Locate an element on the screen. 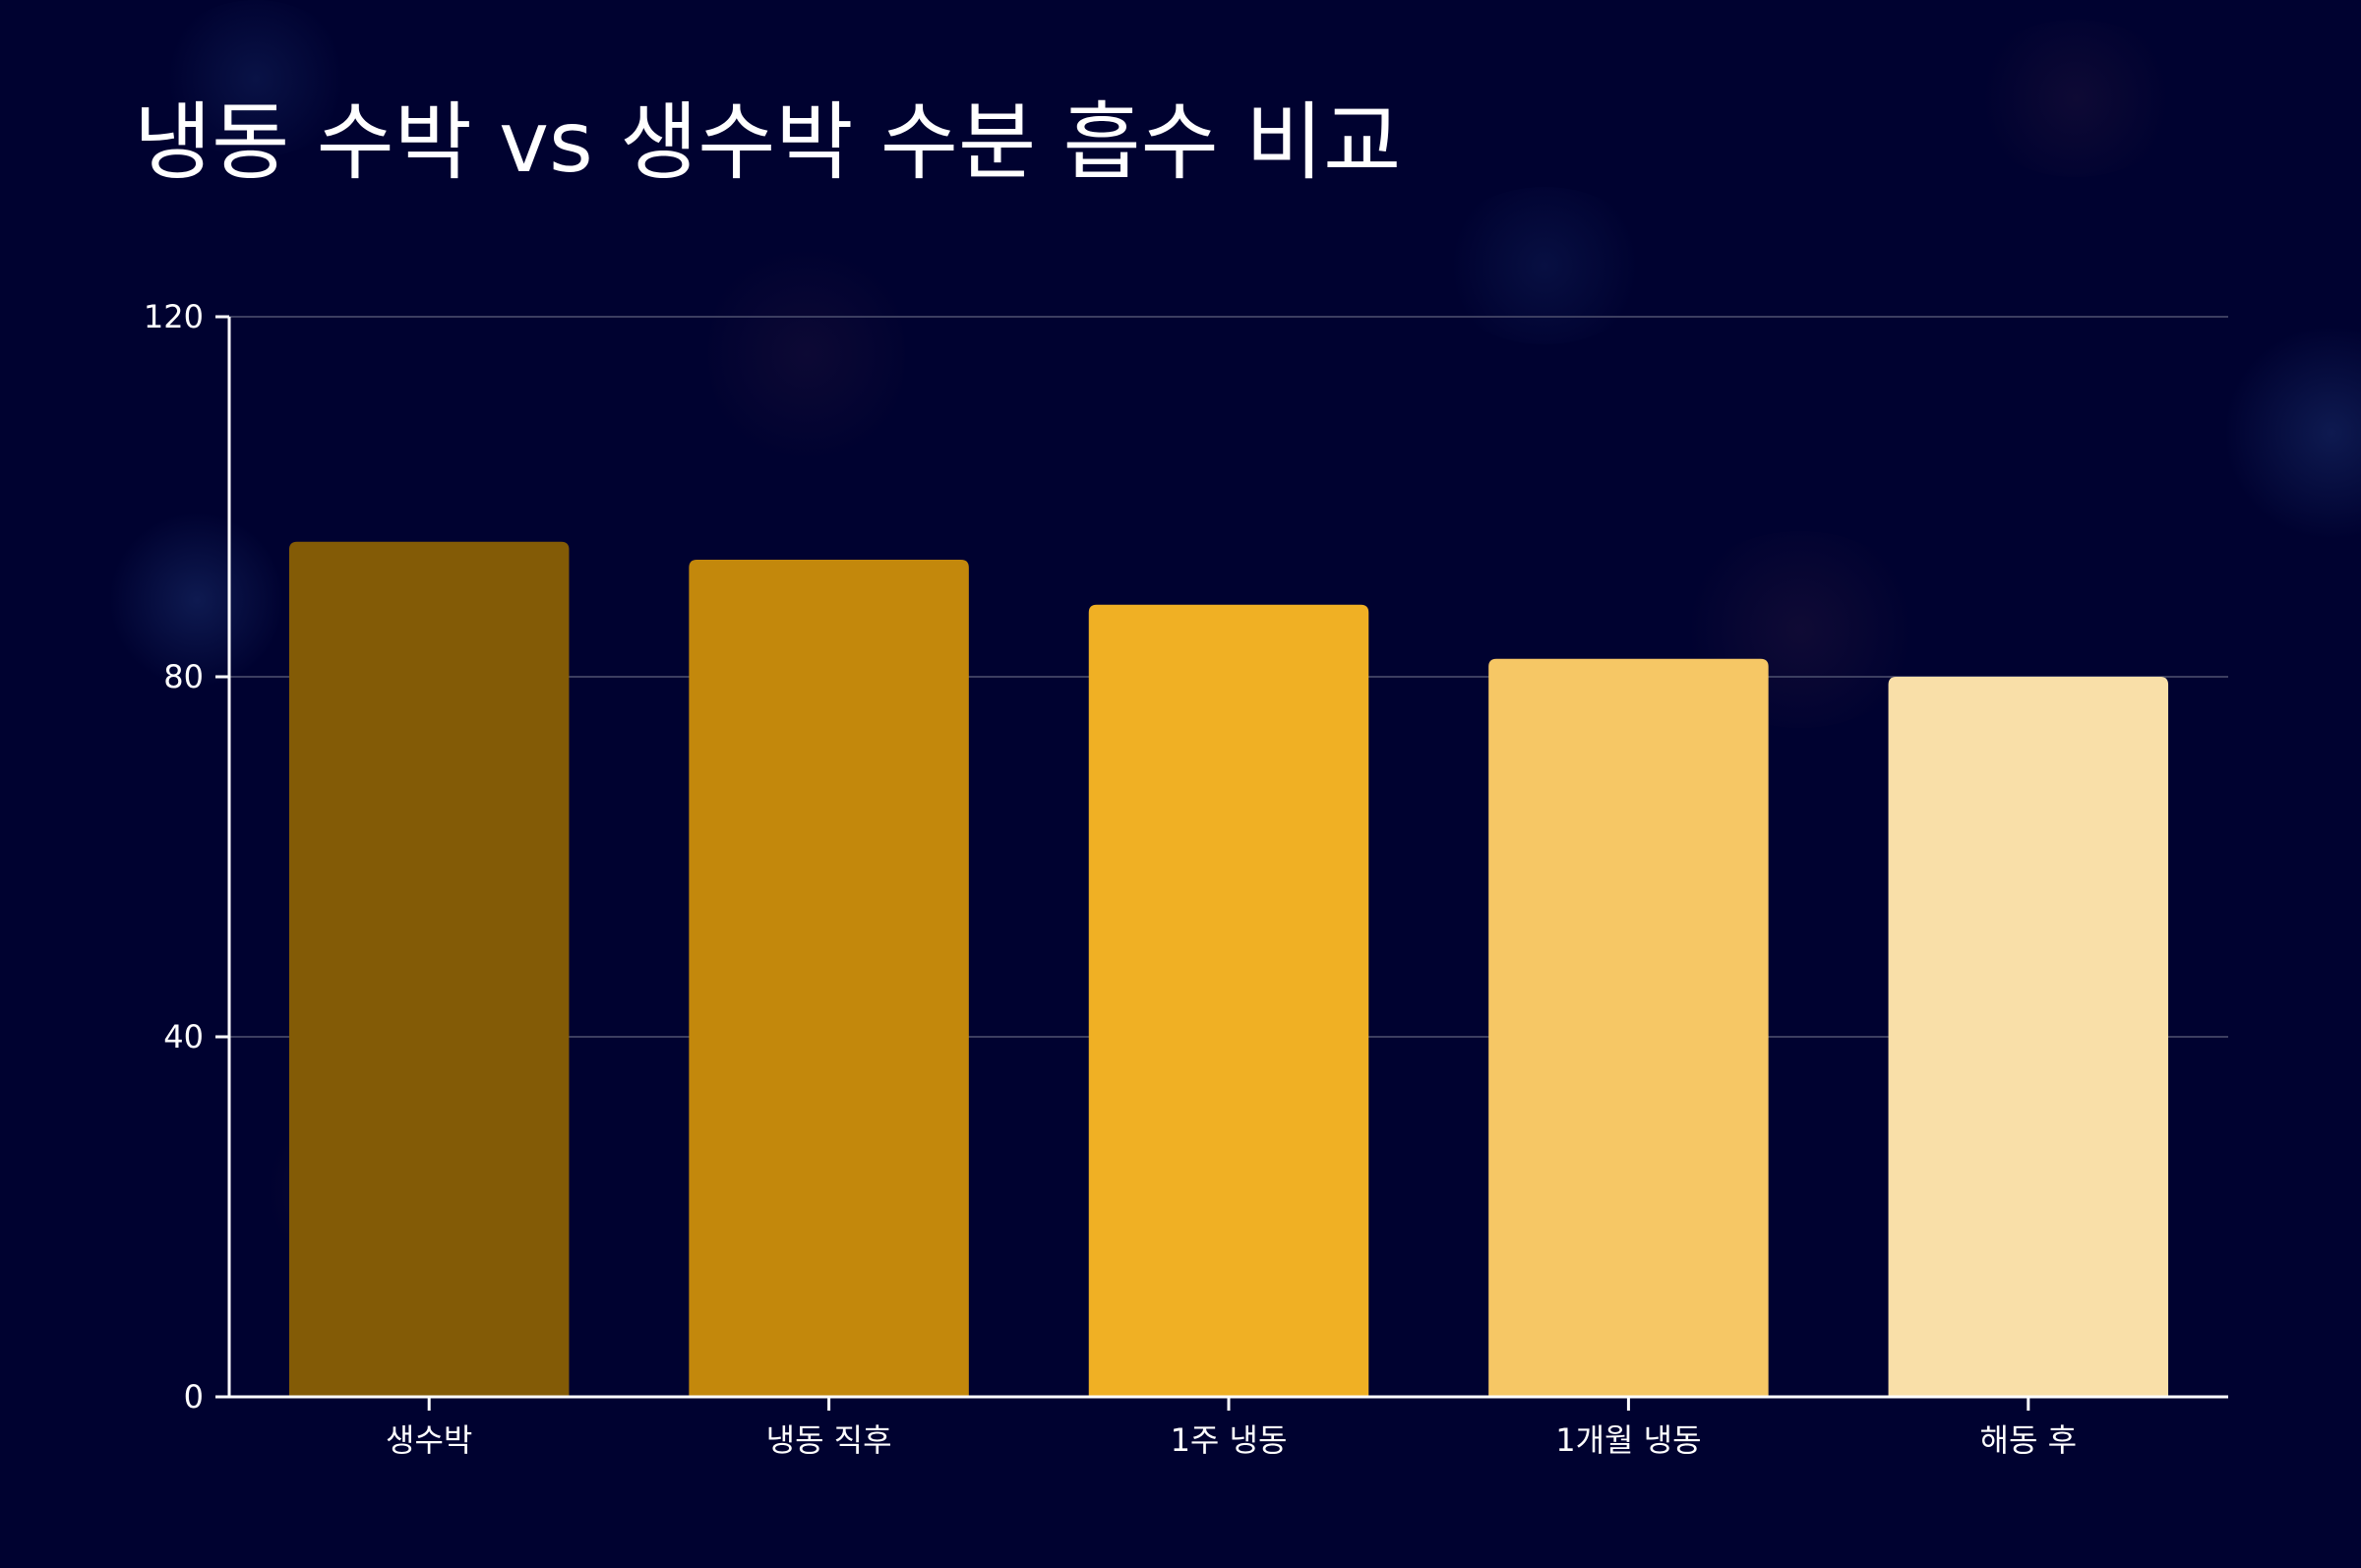  y-tick-label: 80 is located at coordinates (183, 676).